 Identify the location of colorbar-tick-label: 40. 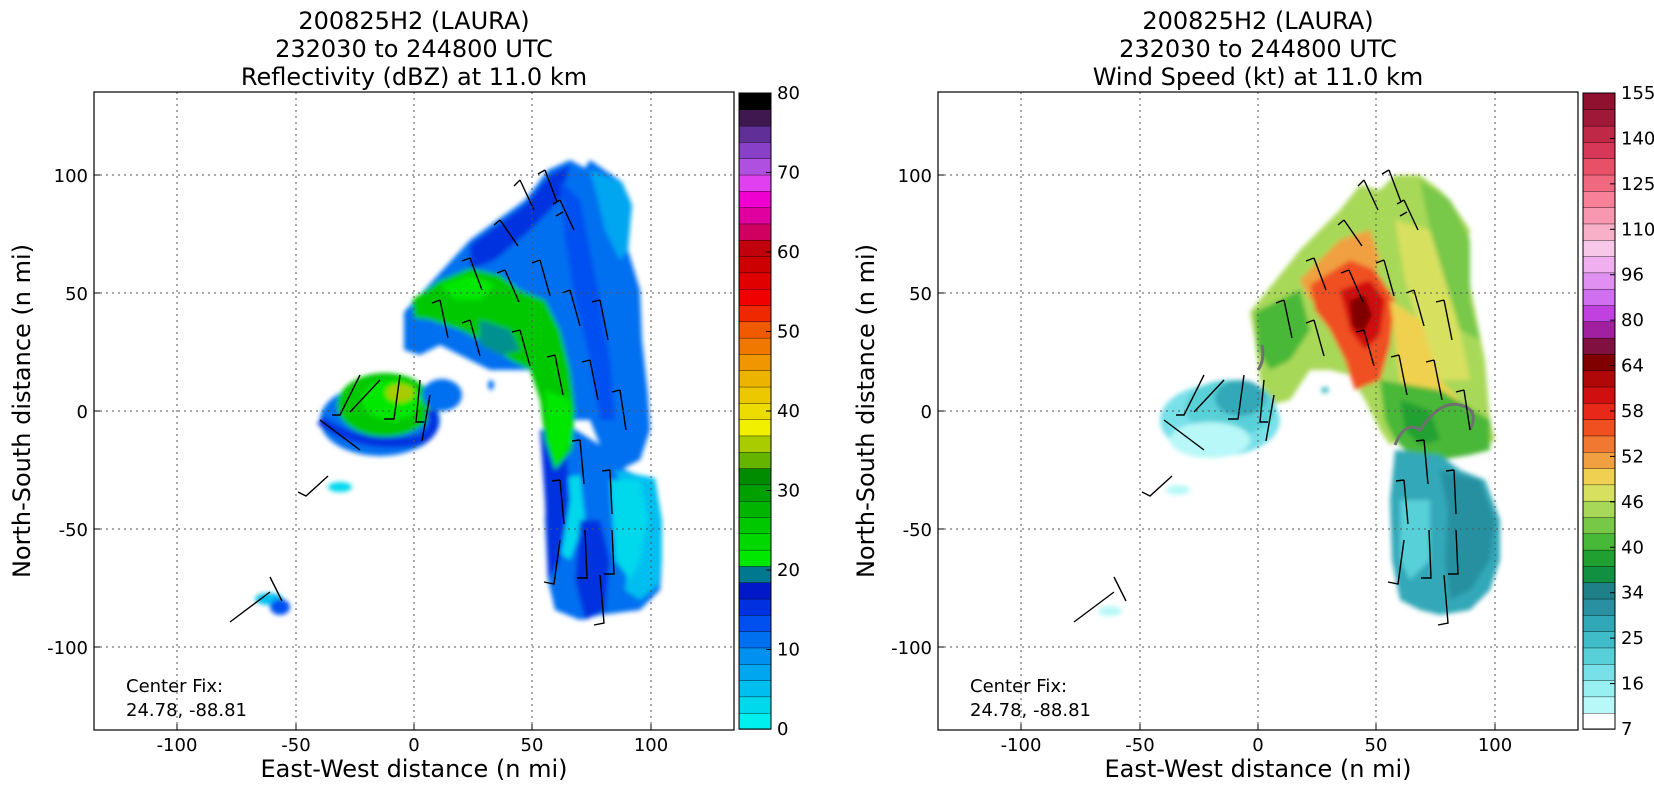
(788, 411).